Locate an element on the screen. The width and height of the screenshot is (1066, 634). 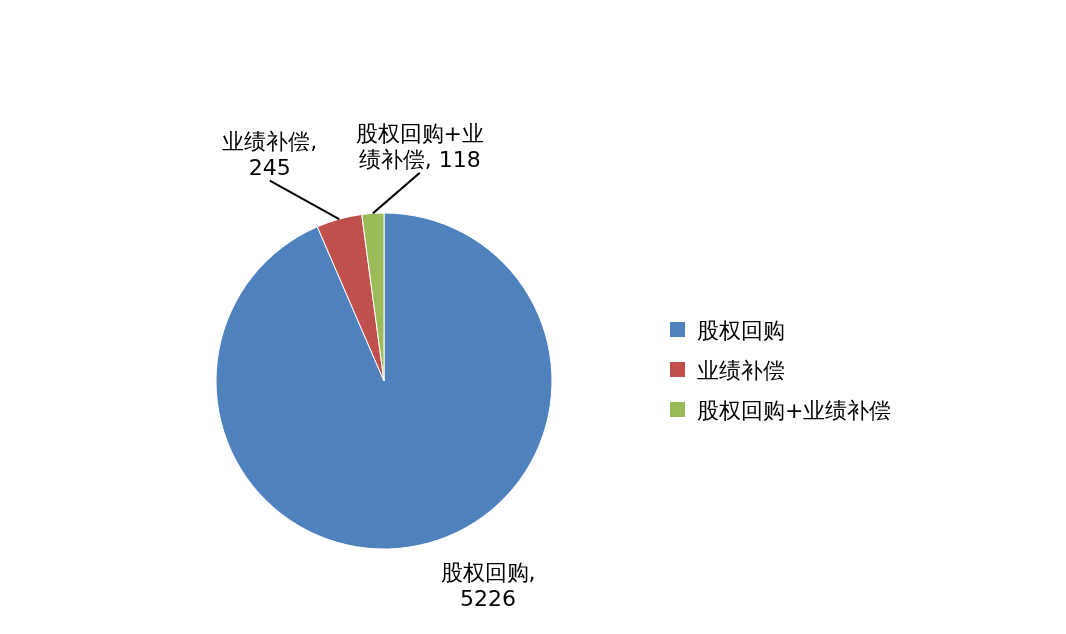
legend-label: 股权回购+业绩补偿 is located at coordinates (794, 410).